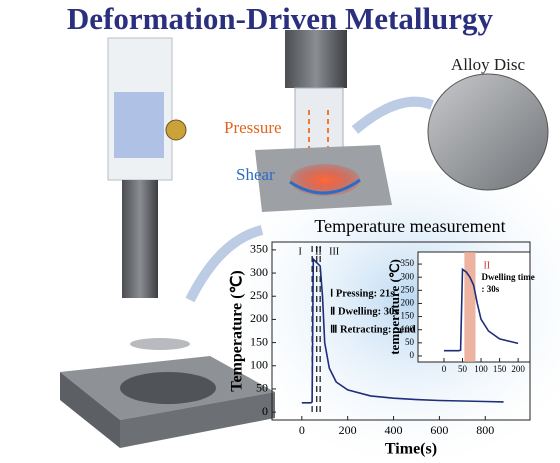  I want to click on title: Deformation-Driven Metallurgy, so click(280, 18).